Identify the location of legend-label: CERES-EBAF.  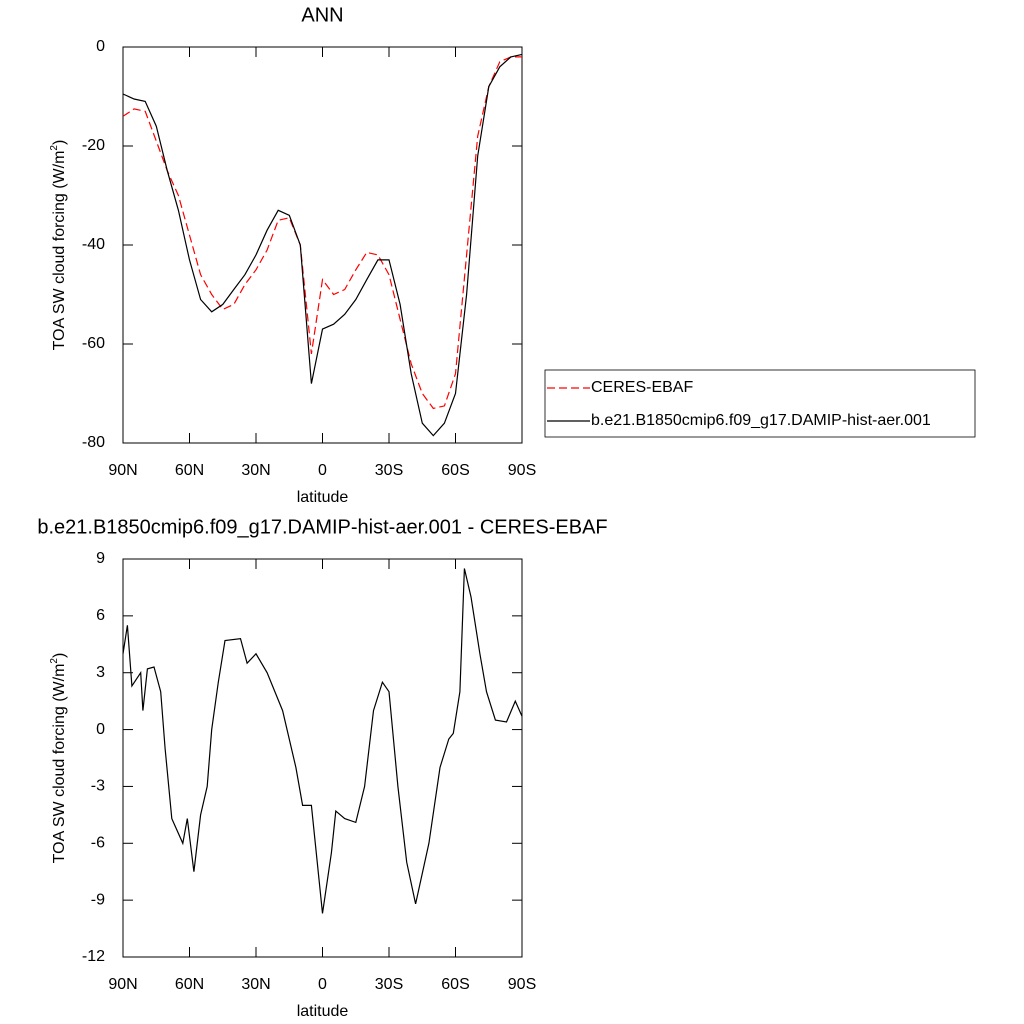
(642, 387).